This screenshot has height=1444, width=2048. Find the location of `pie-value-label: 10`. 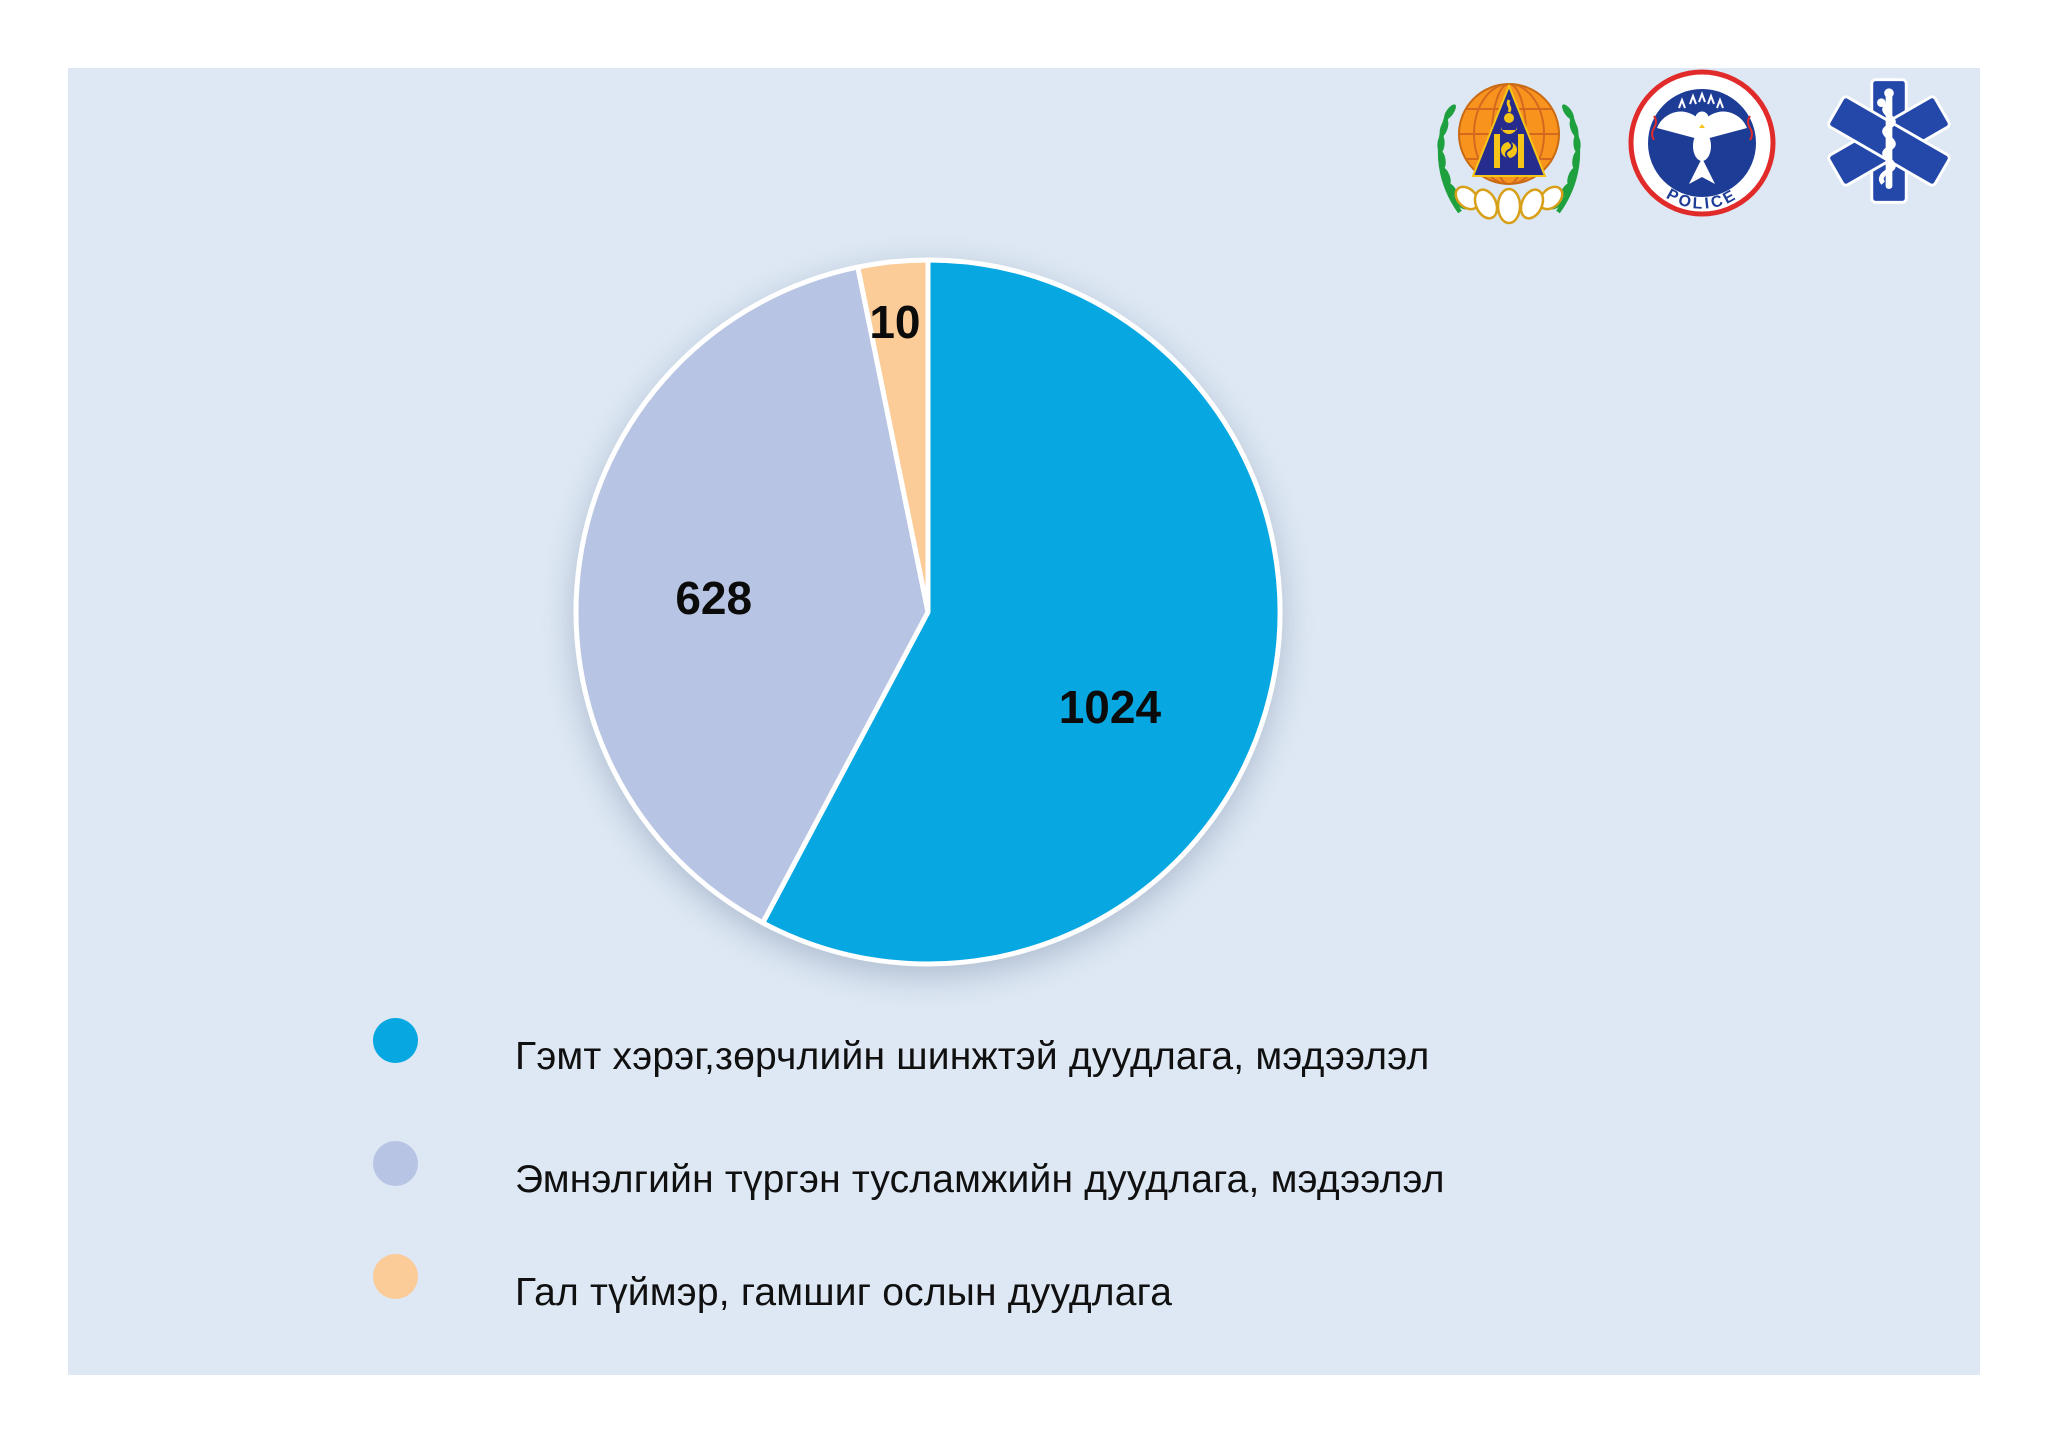

pie-value-label: 10 is located at coordinates (894, 322).